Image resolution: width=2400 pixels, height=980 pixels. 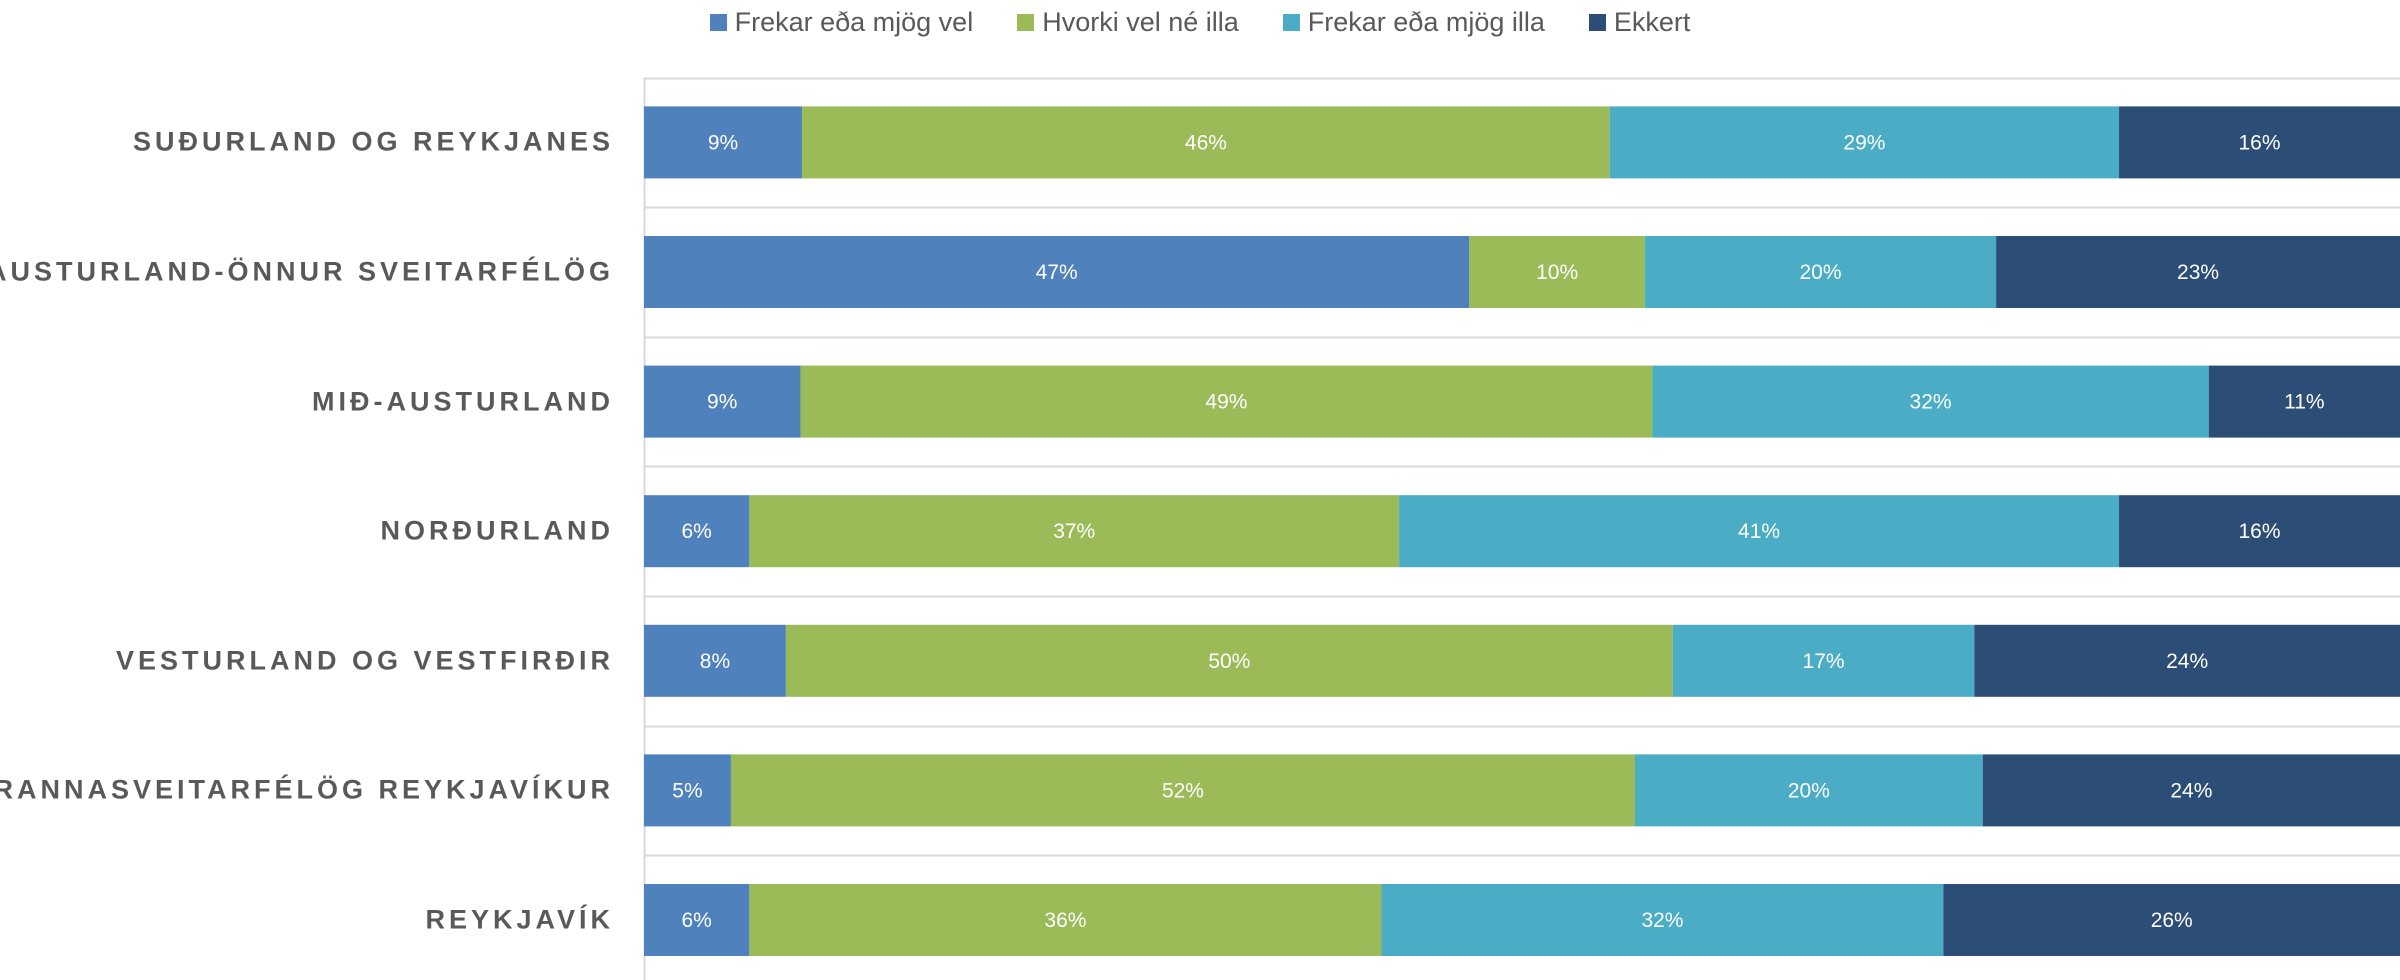 I want to click on bar-segment-row4-series3, so click(x=1759, y=531).